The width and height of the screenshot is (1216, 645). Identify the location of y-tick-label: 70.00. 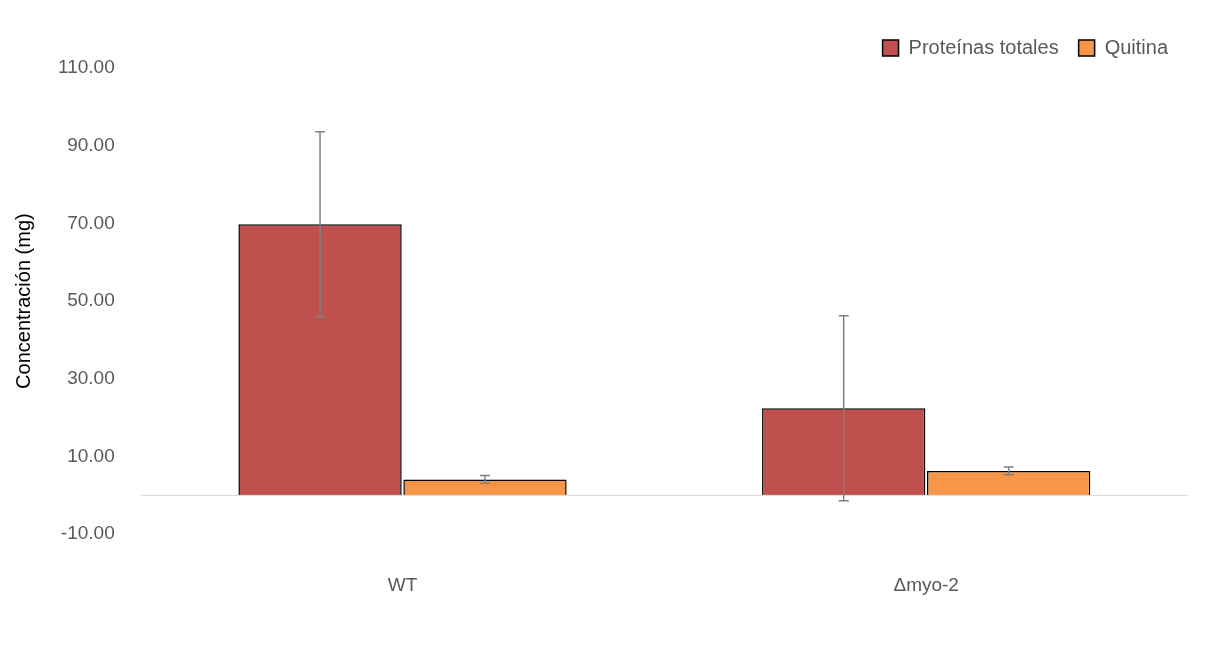
(91, 222).